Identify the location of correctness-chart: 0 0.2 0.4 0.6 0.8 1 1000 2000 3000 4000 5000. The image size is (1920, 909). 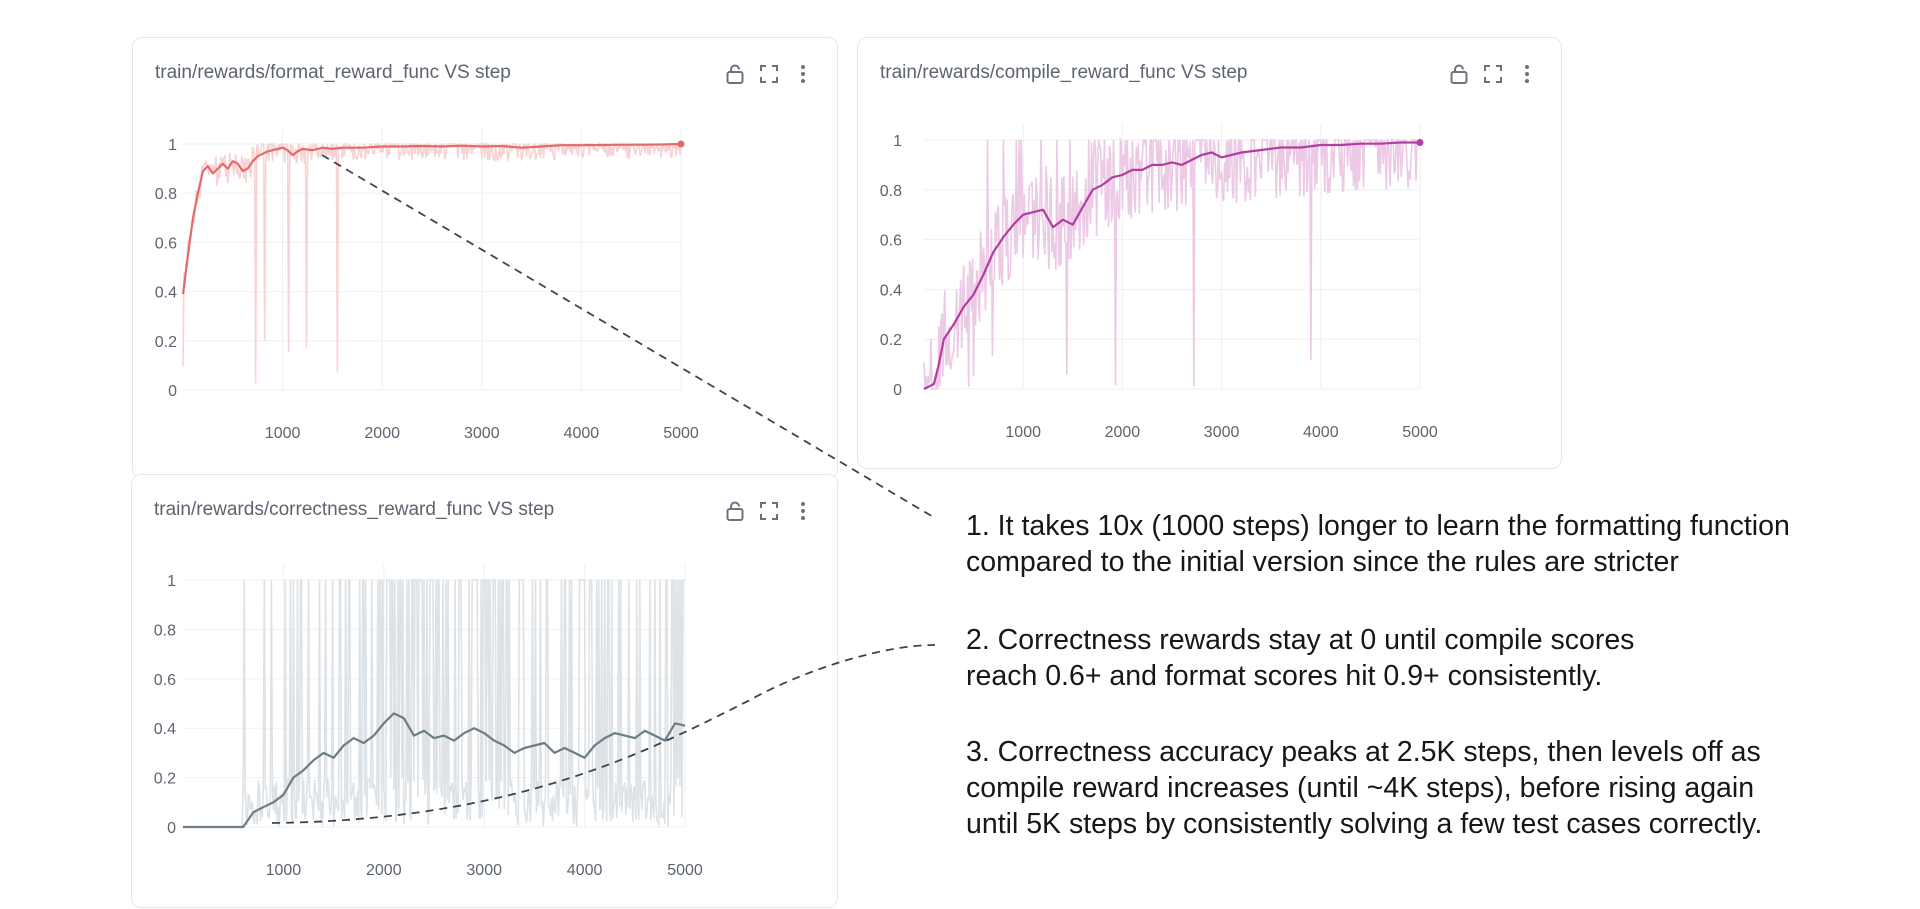
(428, 721).